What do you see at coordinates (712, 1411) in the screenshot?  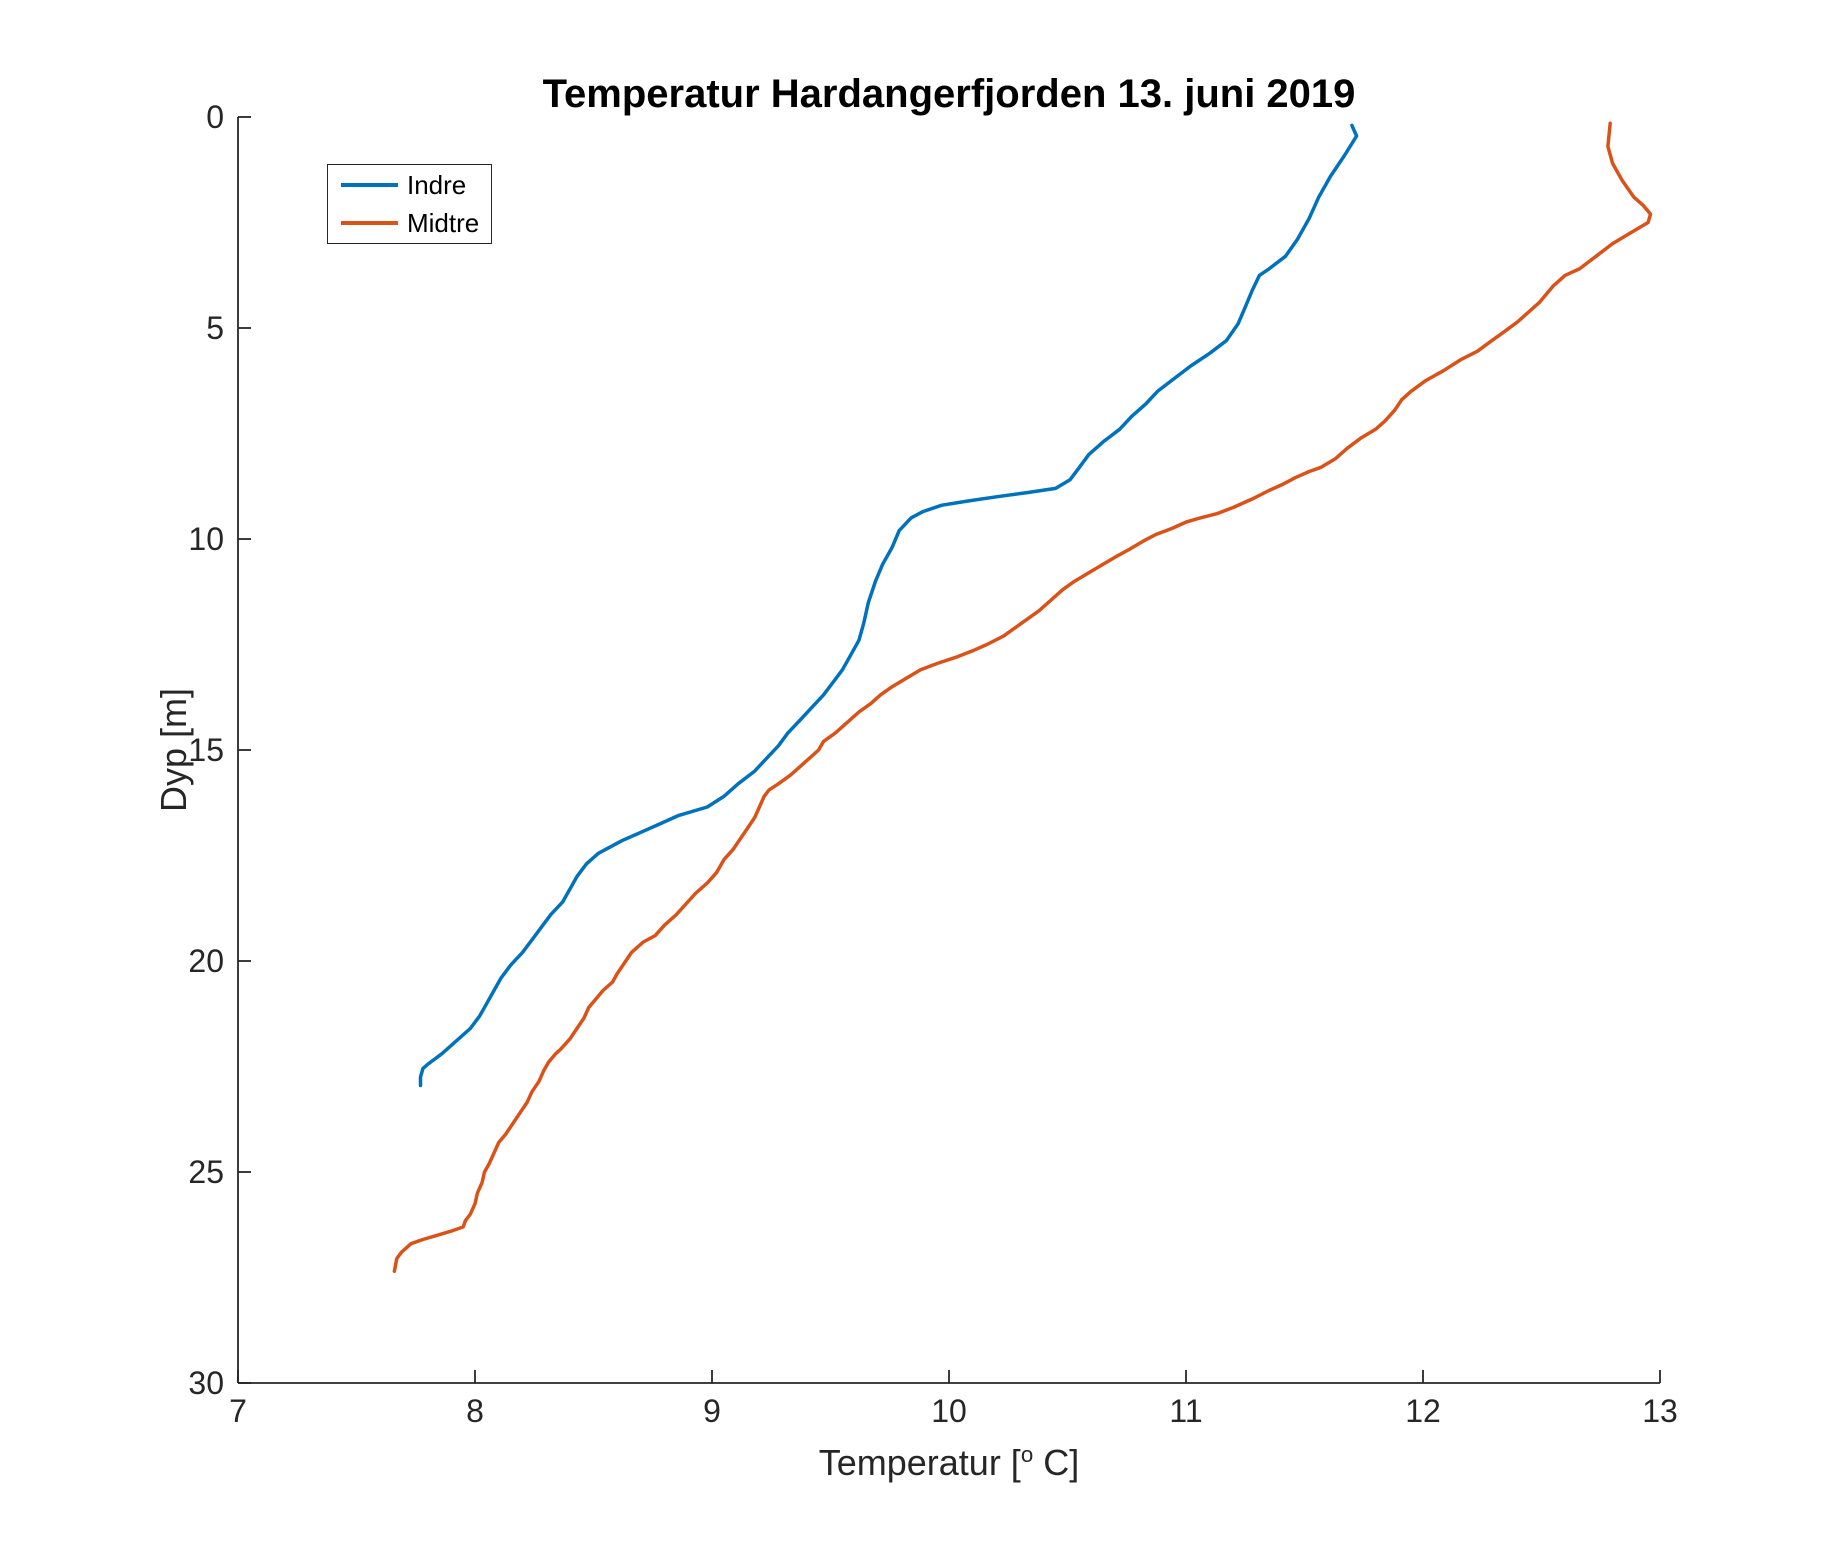 I see `x-tick-label: 9` at bounding box center [712, 1411].